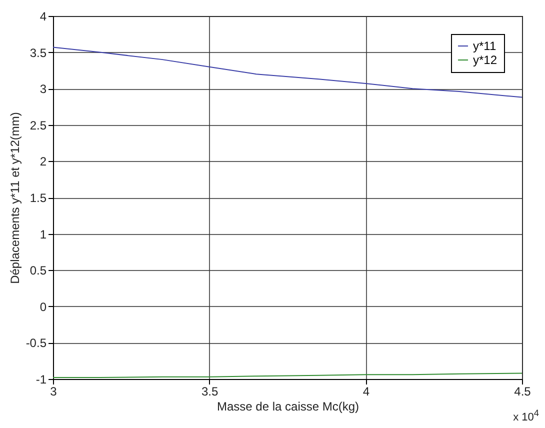  I want to click on x-tick-label: 4.5, so click(523, 391).